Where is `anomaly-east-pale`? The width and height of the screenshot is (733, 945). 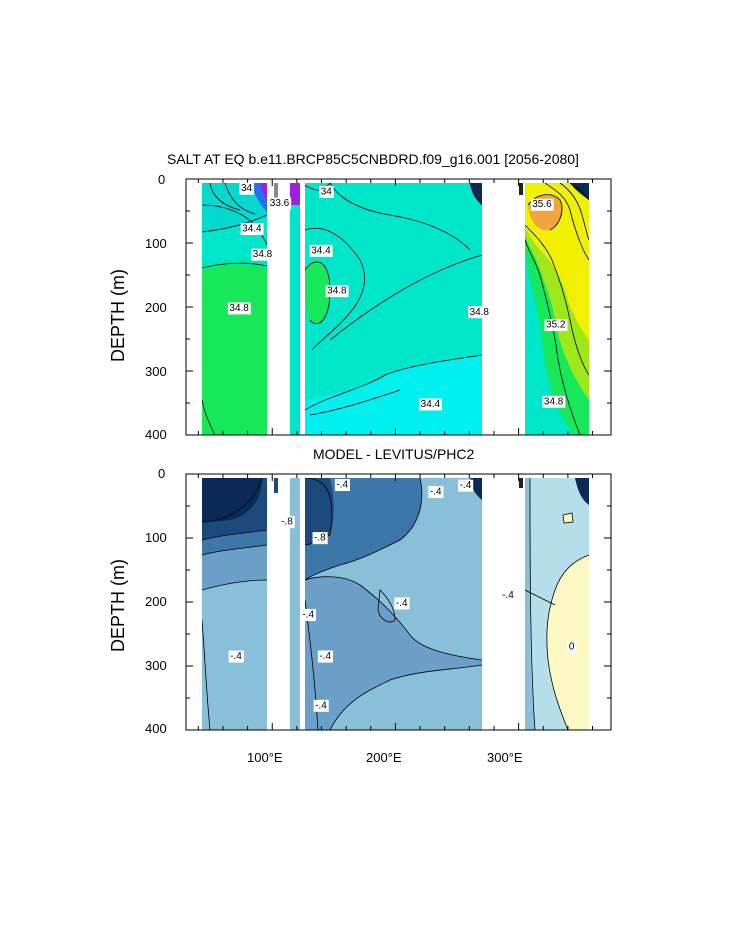
anomaly-east-pale is located at coordinates (559, 604).